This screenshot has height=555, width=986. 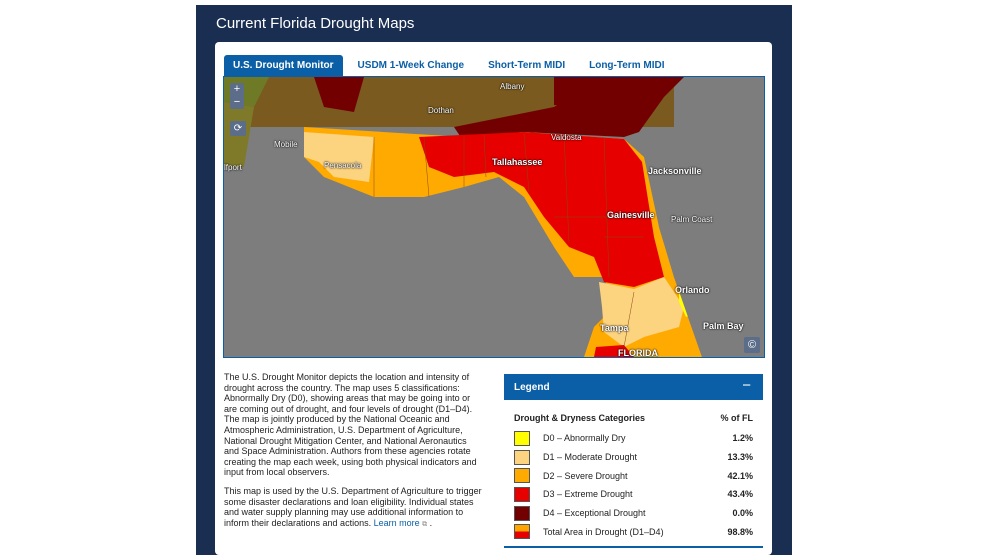 What do you see at coordinates (594, 513) in the screenshot?
I see `legend-label: D4 – Exceptional Drought` at bounding box center [594, 513].